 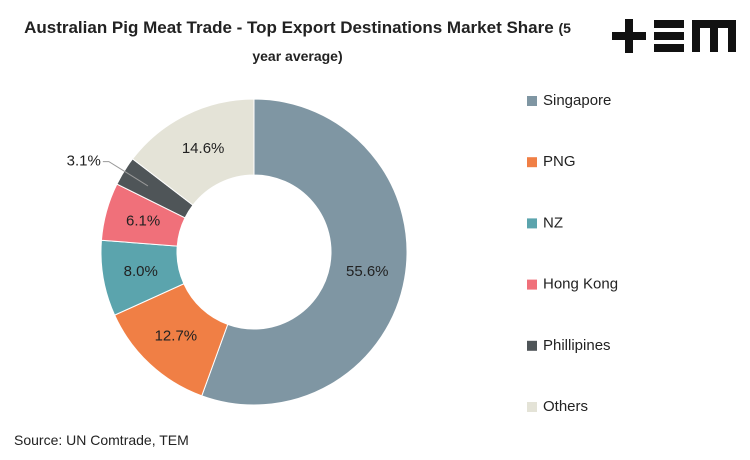 What do you see at coordinates (101, 440) in the screenshot?
I see `source: Source: UN Comtrade, TEM` at bounding box center [101, 440].